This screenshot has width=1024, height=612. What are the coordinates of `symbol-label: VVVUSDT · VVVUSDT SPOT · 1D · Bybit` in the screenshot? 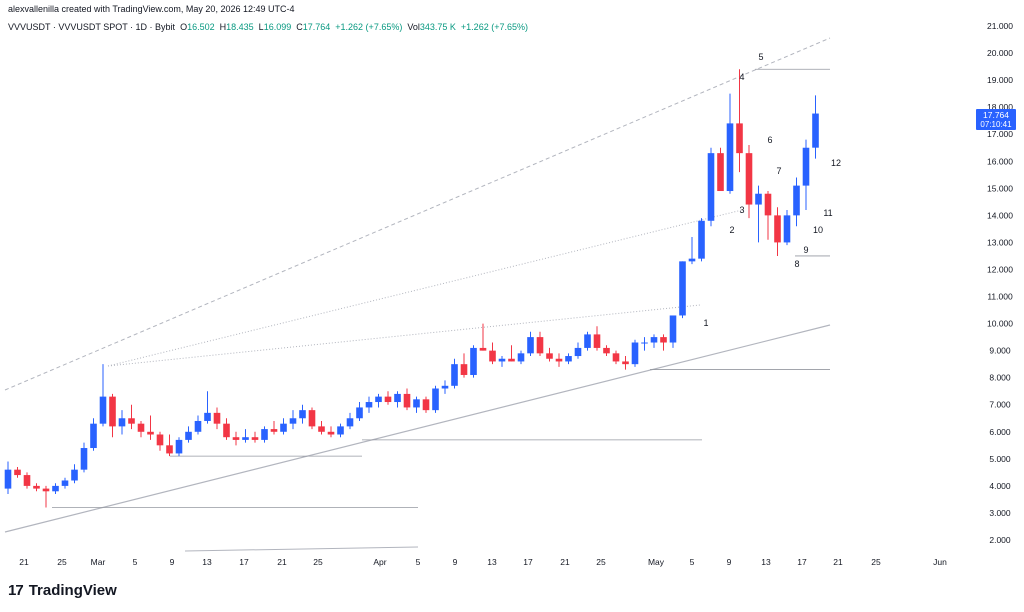 It's located at (92, 27).